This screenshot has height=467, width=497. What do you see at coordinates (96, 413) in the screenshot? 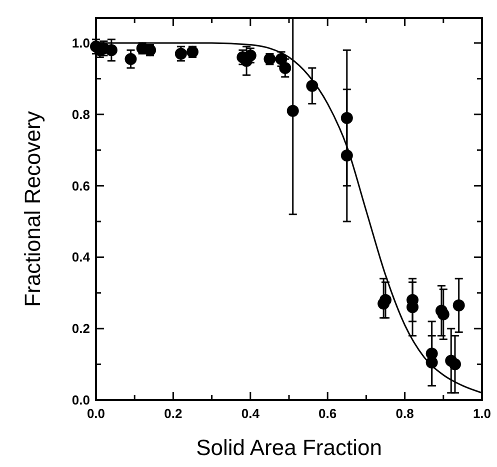
I see `x-tick-label: 0.0` at bounding box center [96, 413].